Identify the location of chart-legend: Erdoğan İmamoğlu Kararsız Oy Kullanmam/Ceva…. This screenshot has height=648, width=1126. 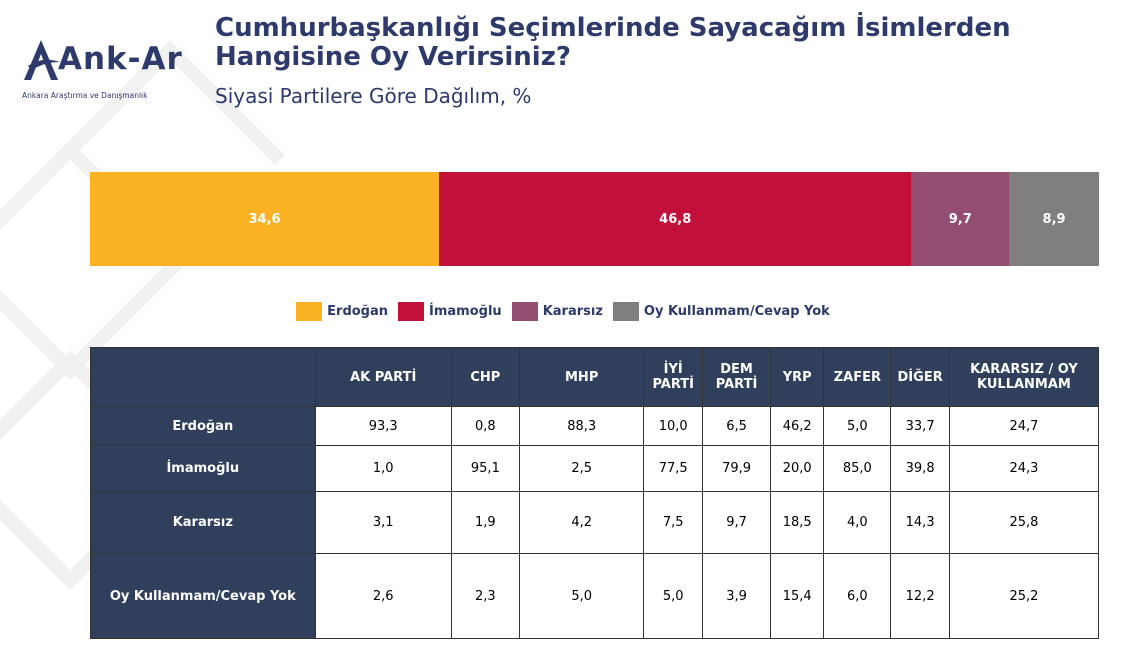
(563, 311).